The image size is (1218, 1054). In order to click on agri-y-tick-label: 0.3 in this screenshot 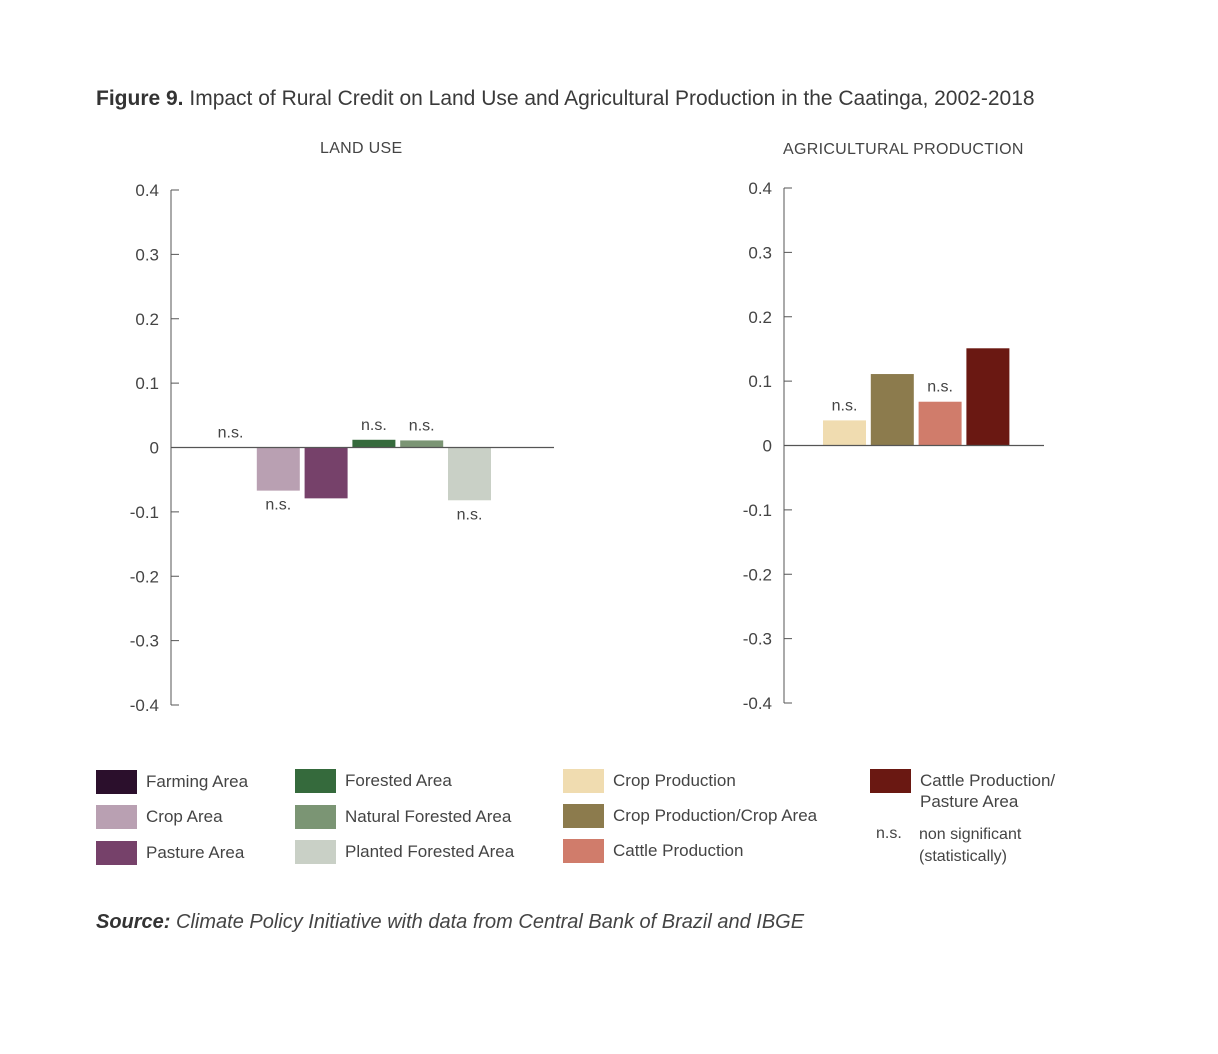, I will do `click(760, 252)`.